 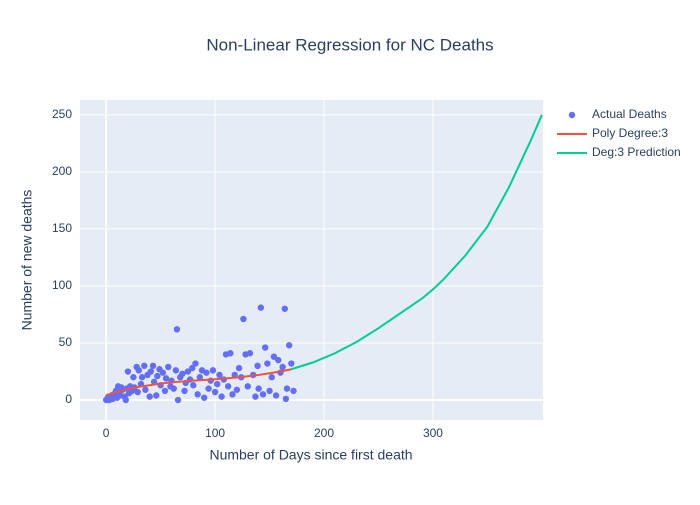 I want to click on x-tick-label: 100, so click(x=215, y=433).